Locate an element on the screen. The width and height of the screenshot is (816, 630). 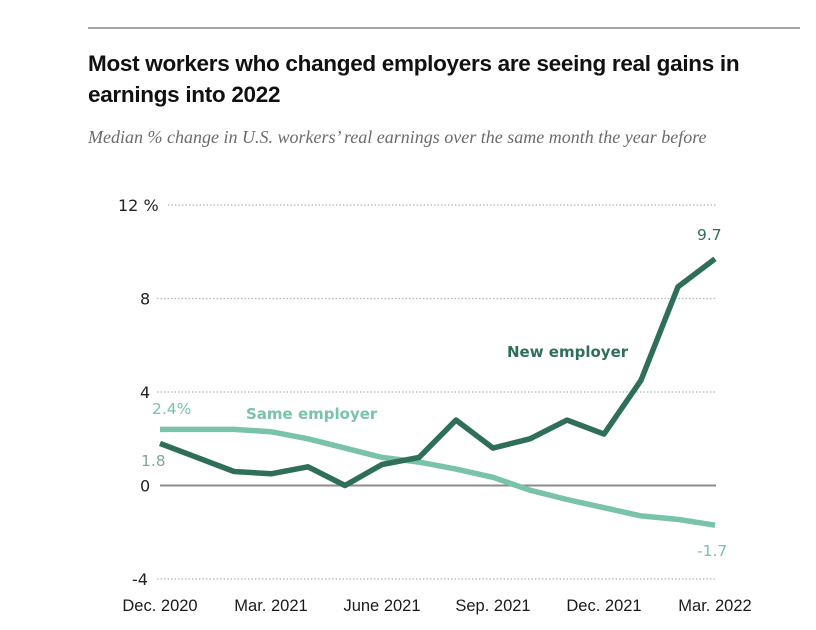
x-tick-label: June 2021 is located at coordinates (381, 606).